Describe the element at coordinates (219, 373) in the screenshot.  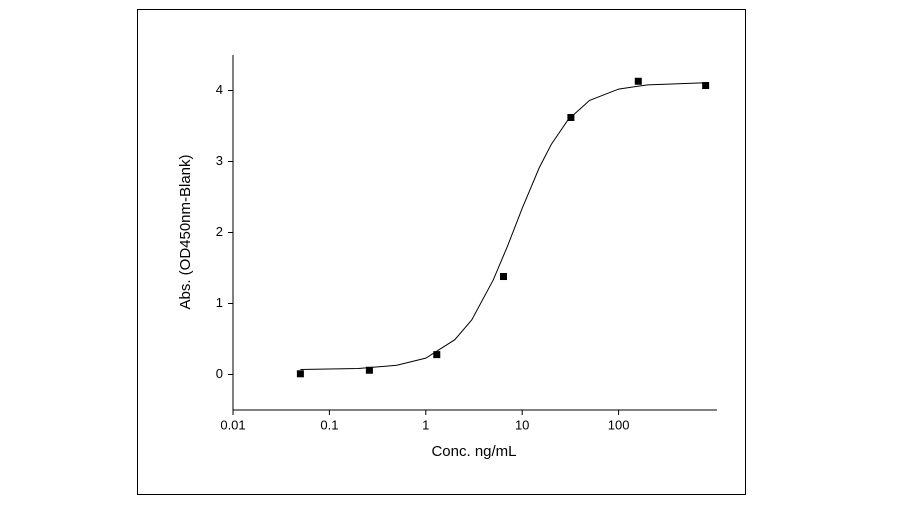
I see `y-tick-label: 0` at that location.